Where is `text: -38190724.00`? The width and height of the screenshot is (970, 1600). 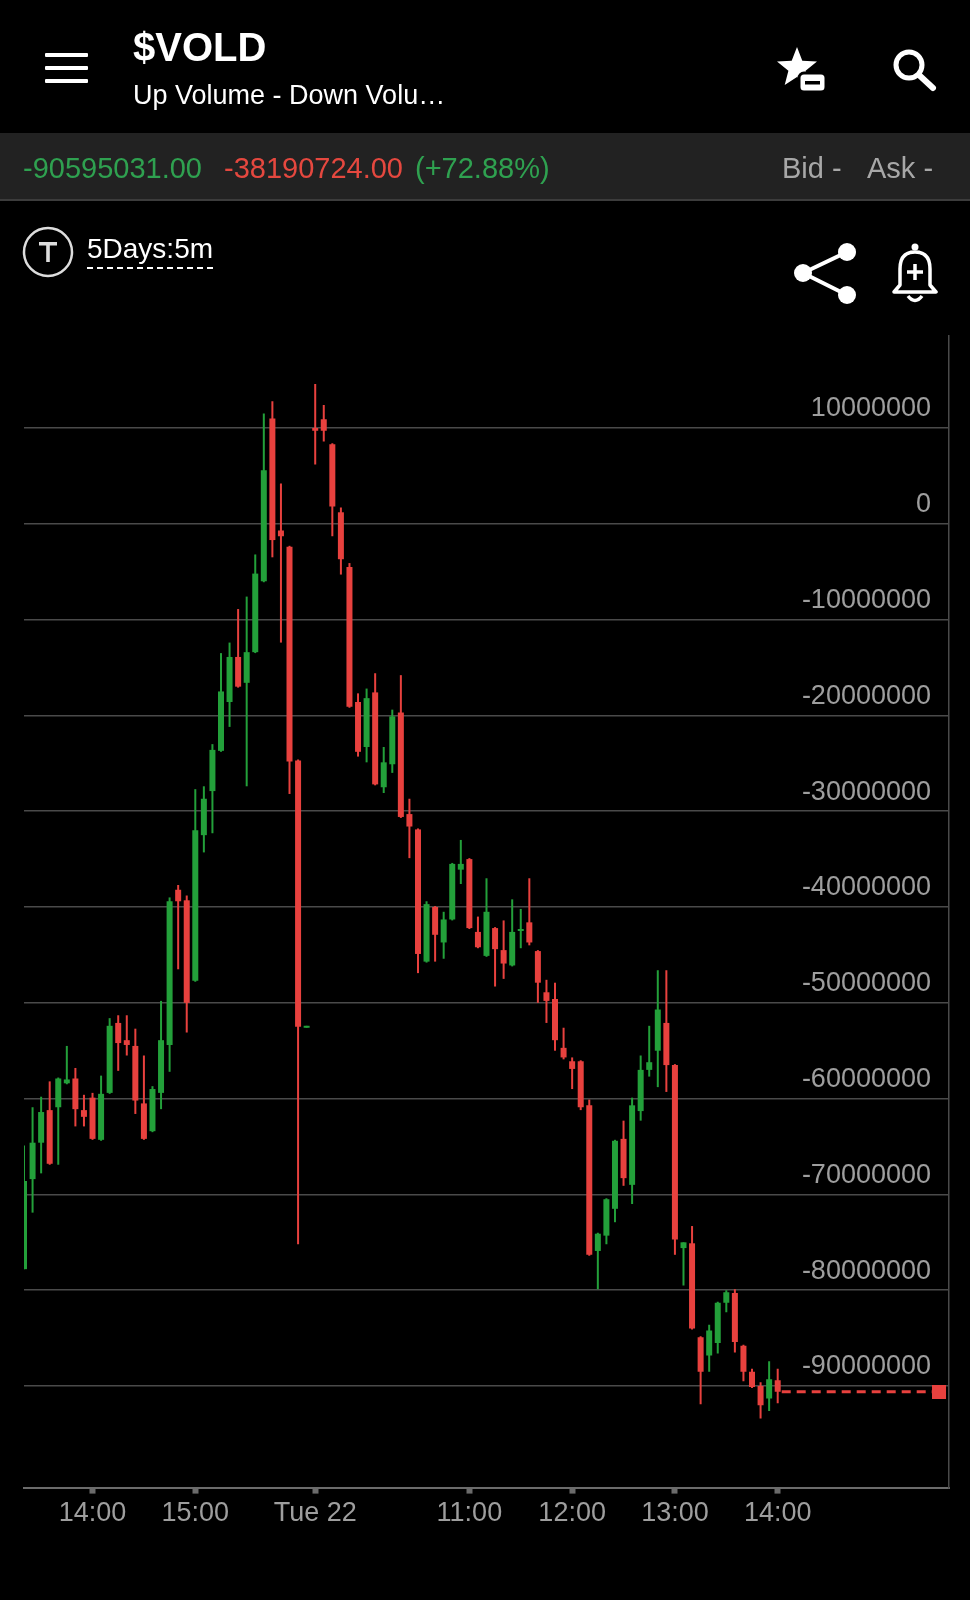 text: -38190724.00 is located at coordinates (313, 168).